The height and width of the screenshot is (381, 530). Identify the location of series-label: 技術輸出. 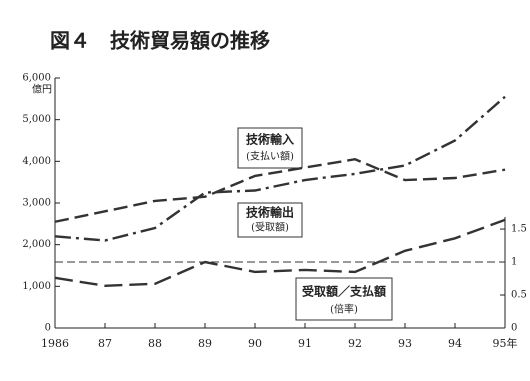
(270, 212).